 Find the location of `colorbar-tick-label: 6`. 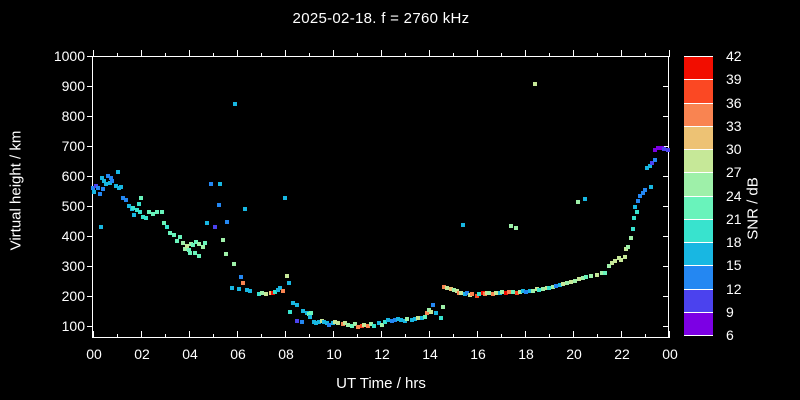

colorbar-tick-label: 6 is located at coordinates (730, 335).